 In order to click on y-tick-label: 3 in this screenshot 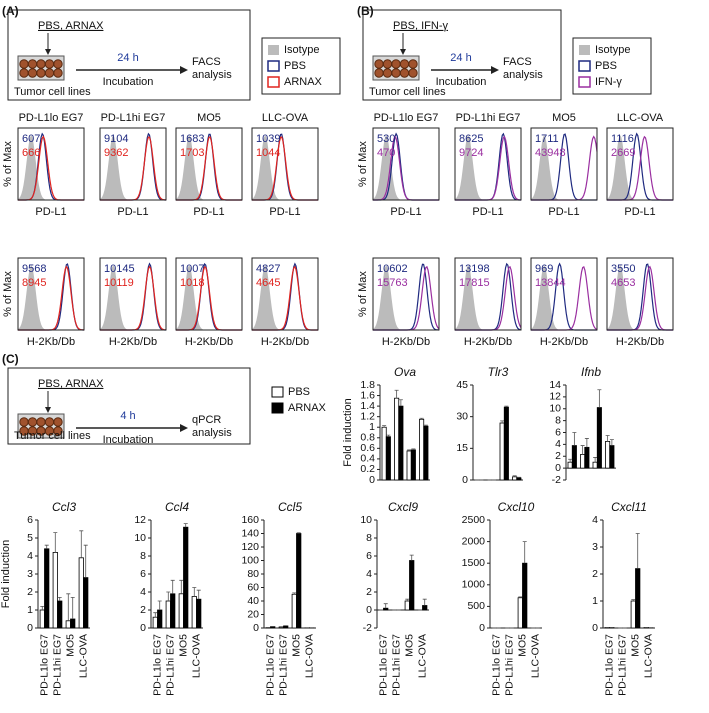, I will do `click(595, 547)`.